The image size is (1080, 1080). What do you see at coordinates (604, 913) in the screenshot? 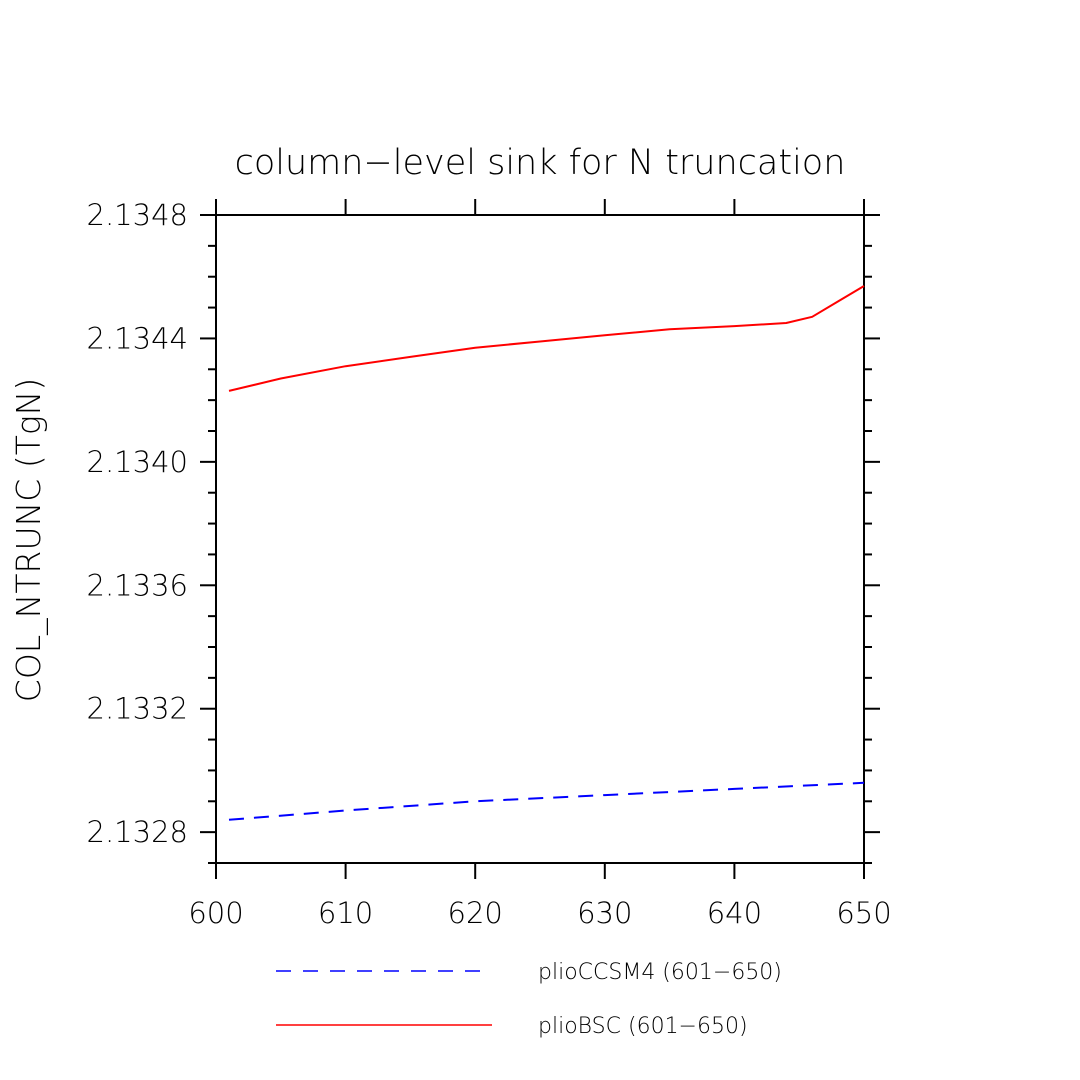
I see `x-tick-label: 630` at bounding box center [604, 913].